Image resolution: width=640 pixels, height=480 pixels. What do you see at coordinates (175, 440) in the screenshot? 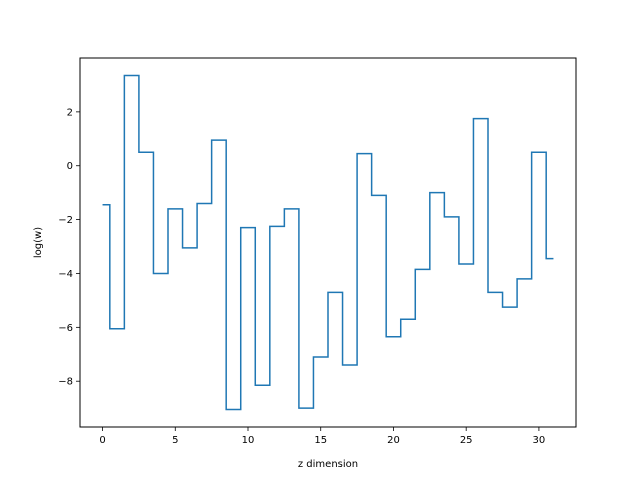
I see `x-tick-label: 5` at bounding box center [175, 440].